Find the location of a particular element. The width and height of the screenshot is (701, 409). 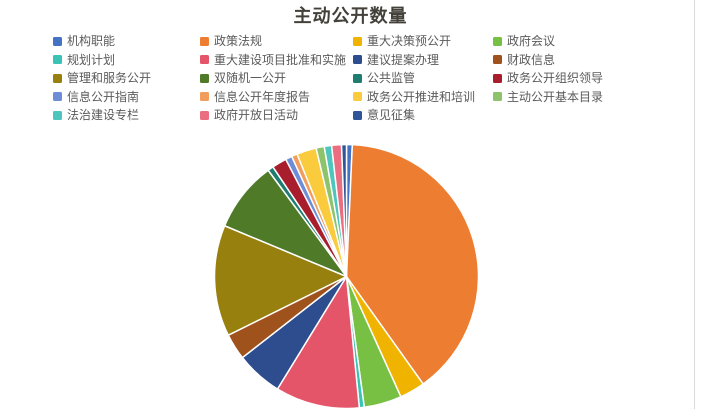

legend-item-18: 政府开放日活动 is located at coordinates (276, 115).